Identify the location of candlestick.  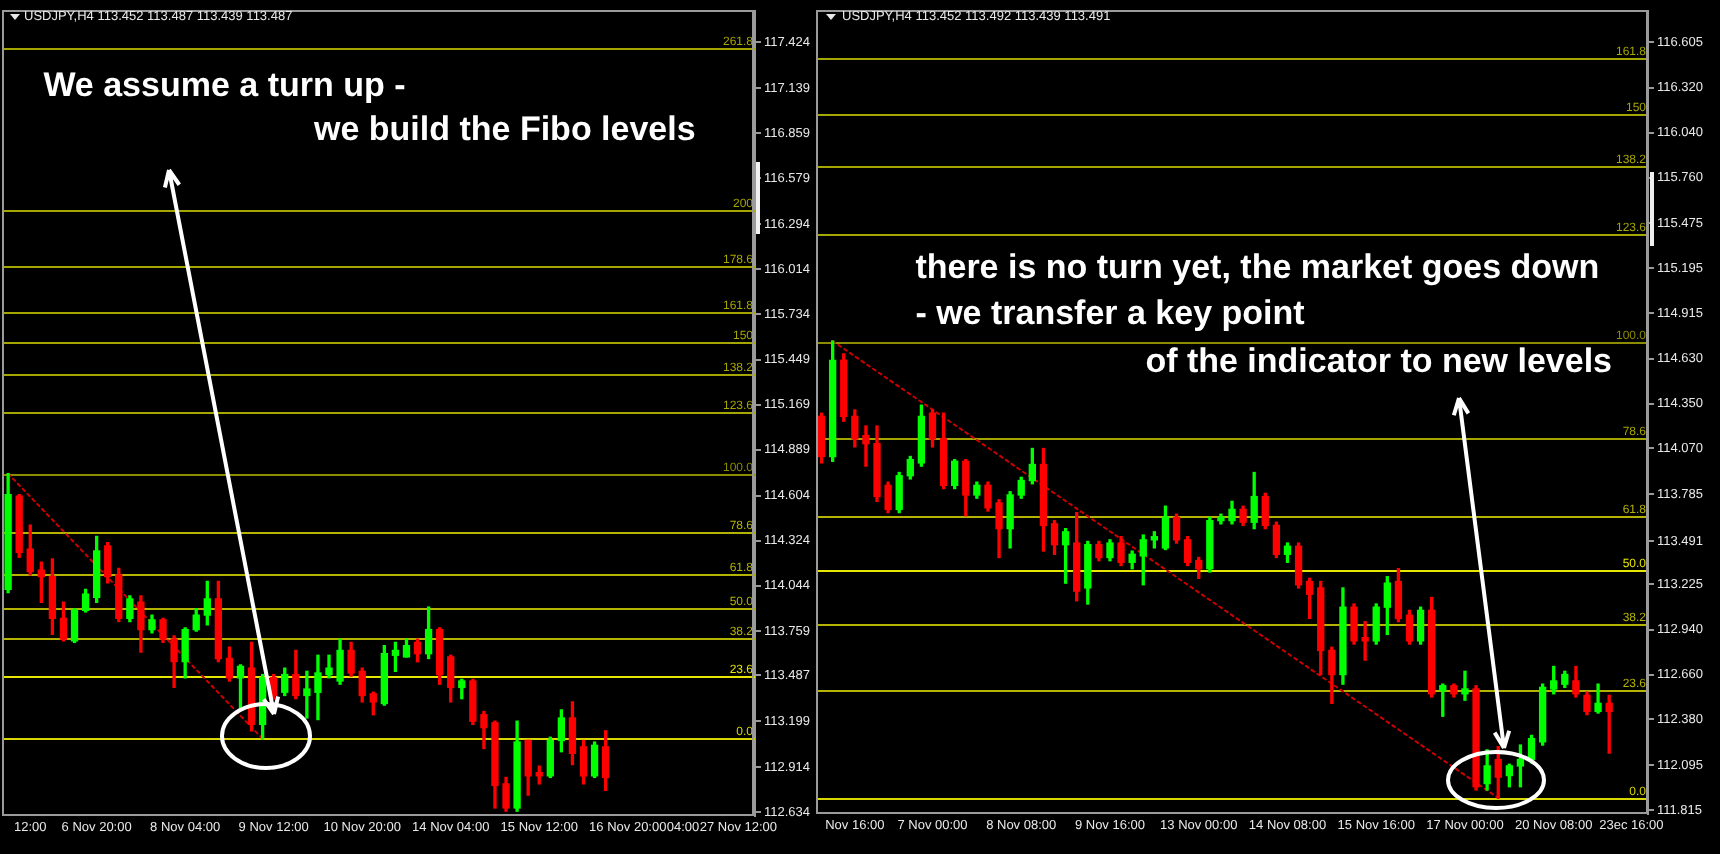
(1465, 685).